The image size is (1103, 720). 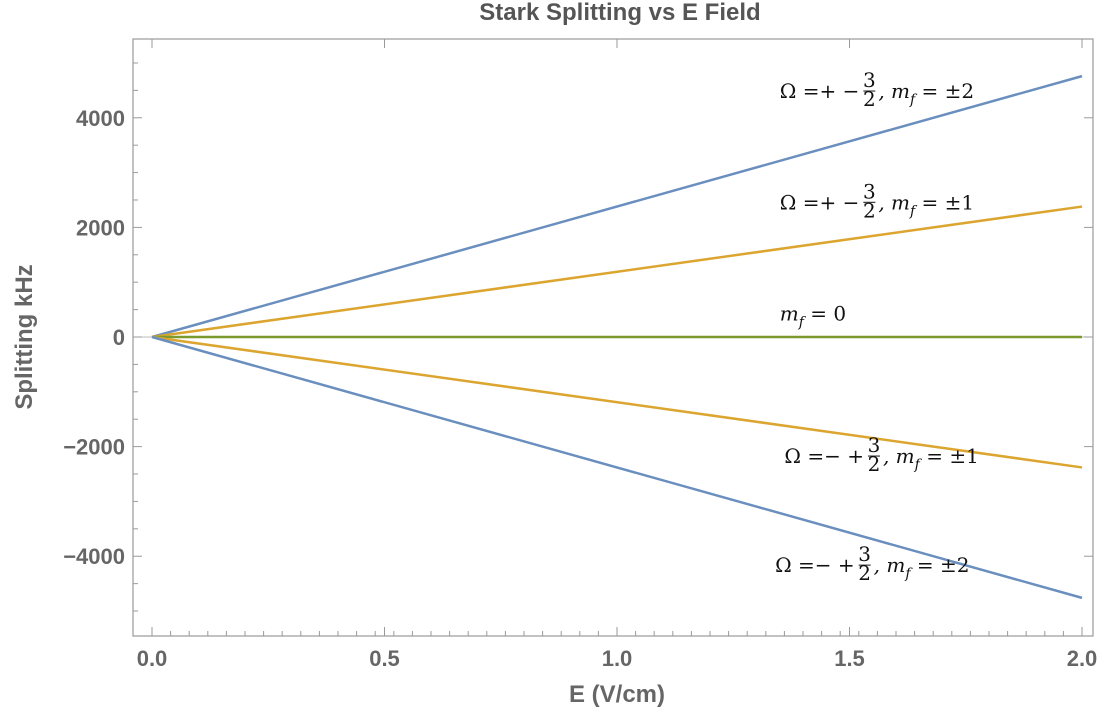 What do you see at coordinates (617, 694) in the screenshot?
I see `x-axis-label: E (V/cm)` at bounding box center [617, 694].